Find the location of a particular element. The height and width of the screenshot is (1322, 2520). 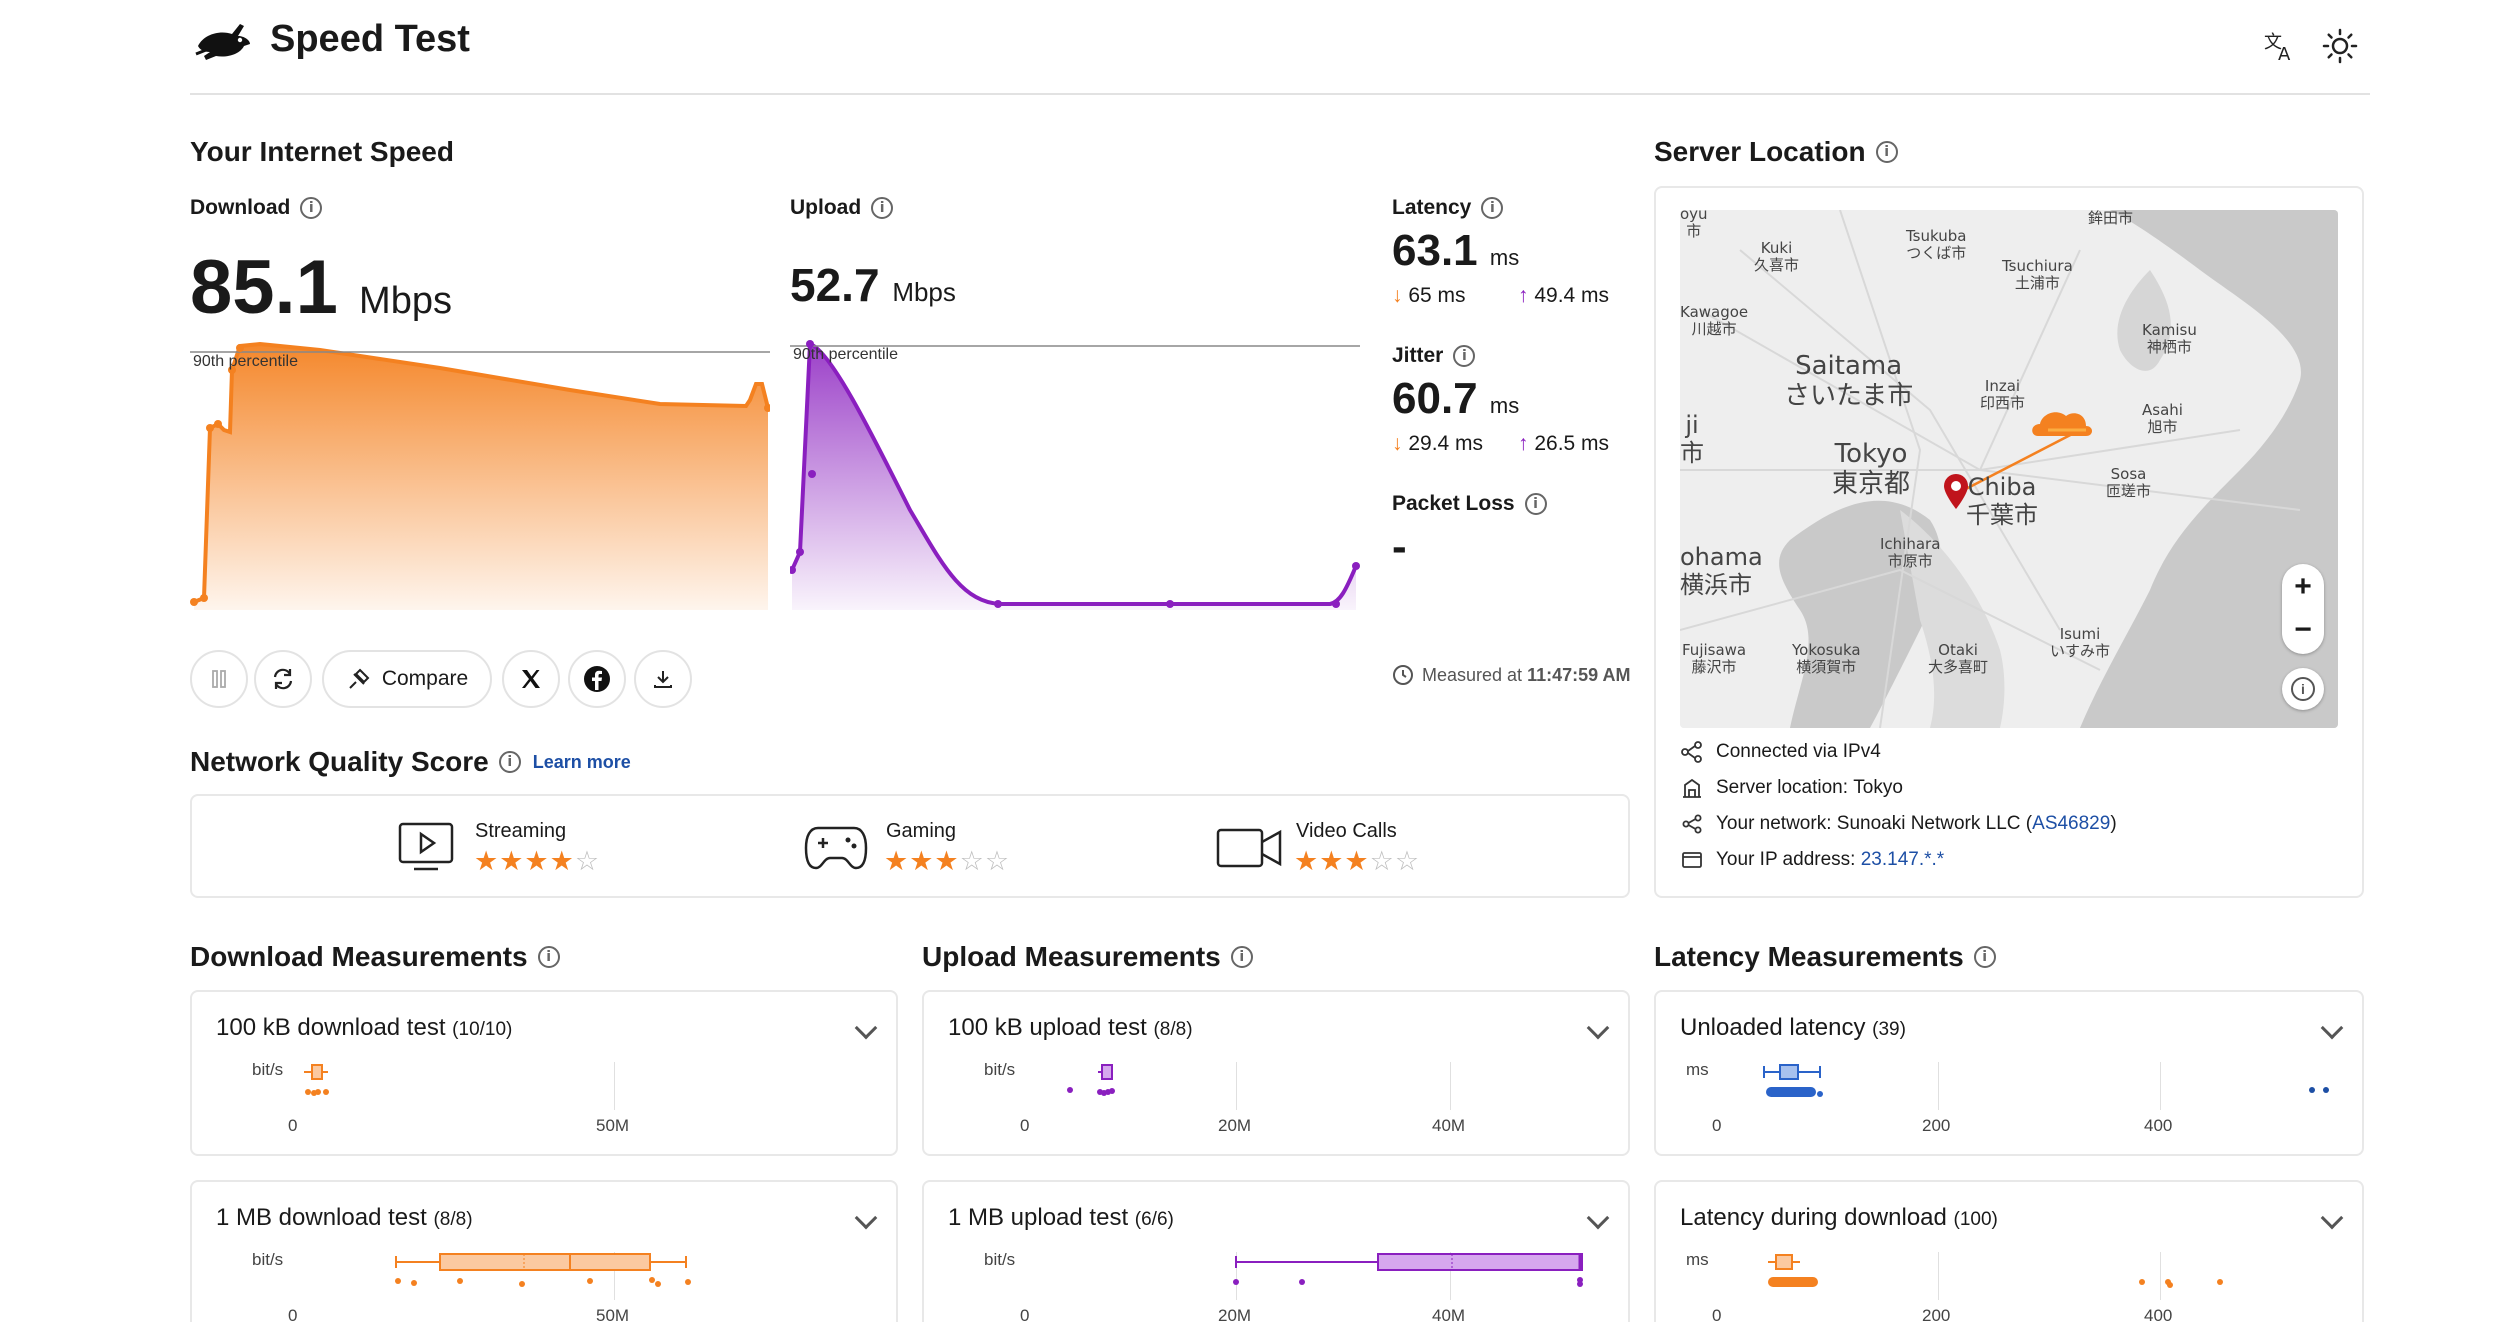

facebook-icon is located at coordinates (597, 679).